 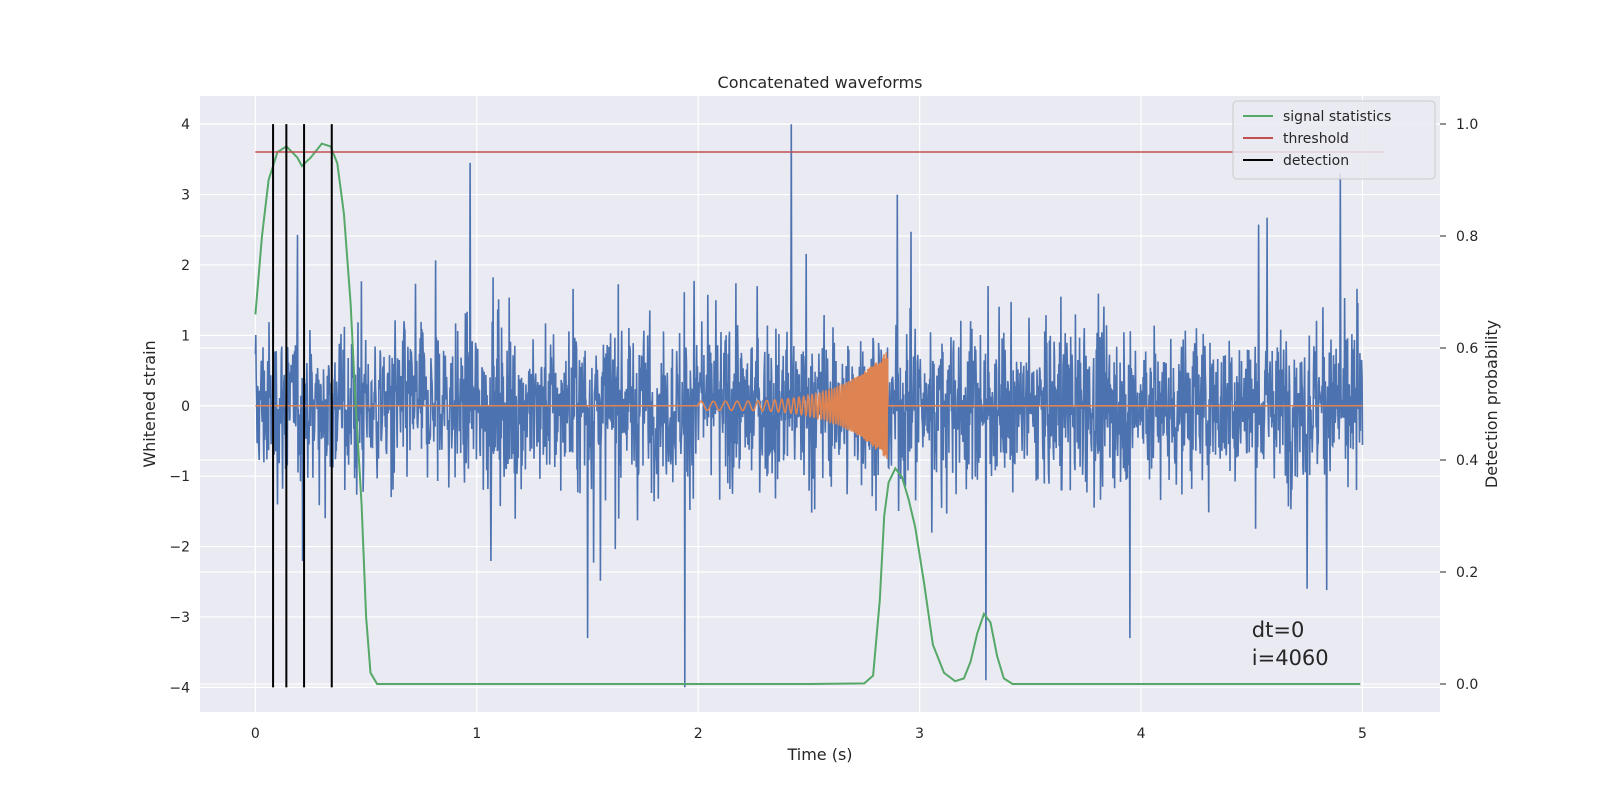 I want to click on x-tick-label: 1, so click(x=476, y=734).